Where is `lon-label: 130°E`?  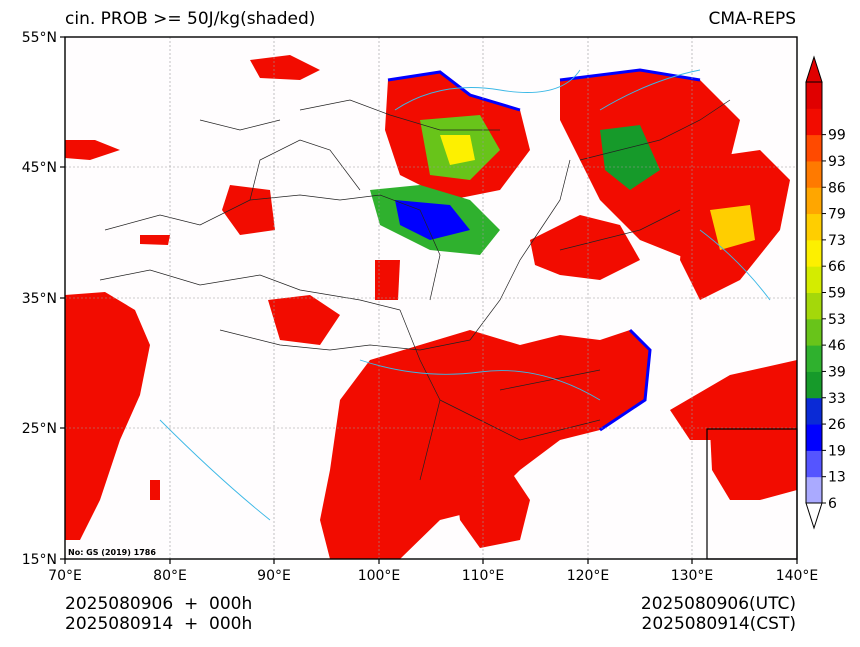
lon-label: 130°E is located at coordinates (692, 576).